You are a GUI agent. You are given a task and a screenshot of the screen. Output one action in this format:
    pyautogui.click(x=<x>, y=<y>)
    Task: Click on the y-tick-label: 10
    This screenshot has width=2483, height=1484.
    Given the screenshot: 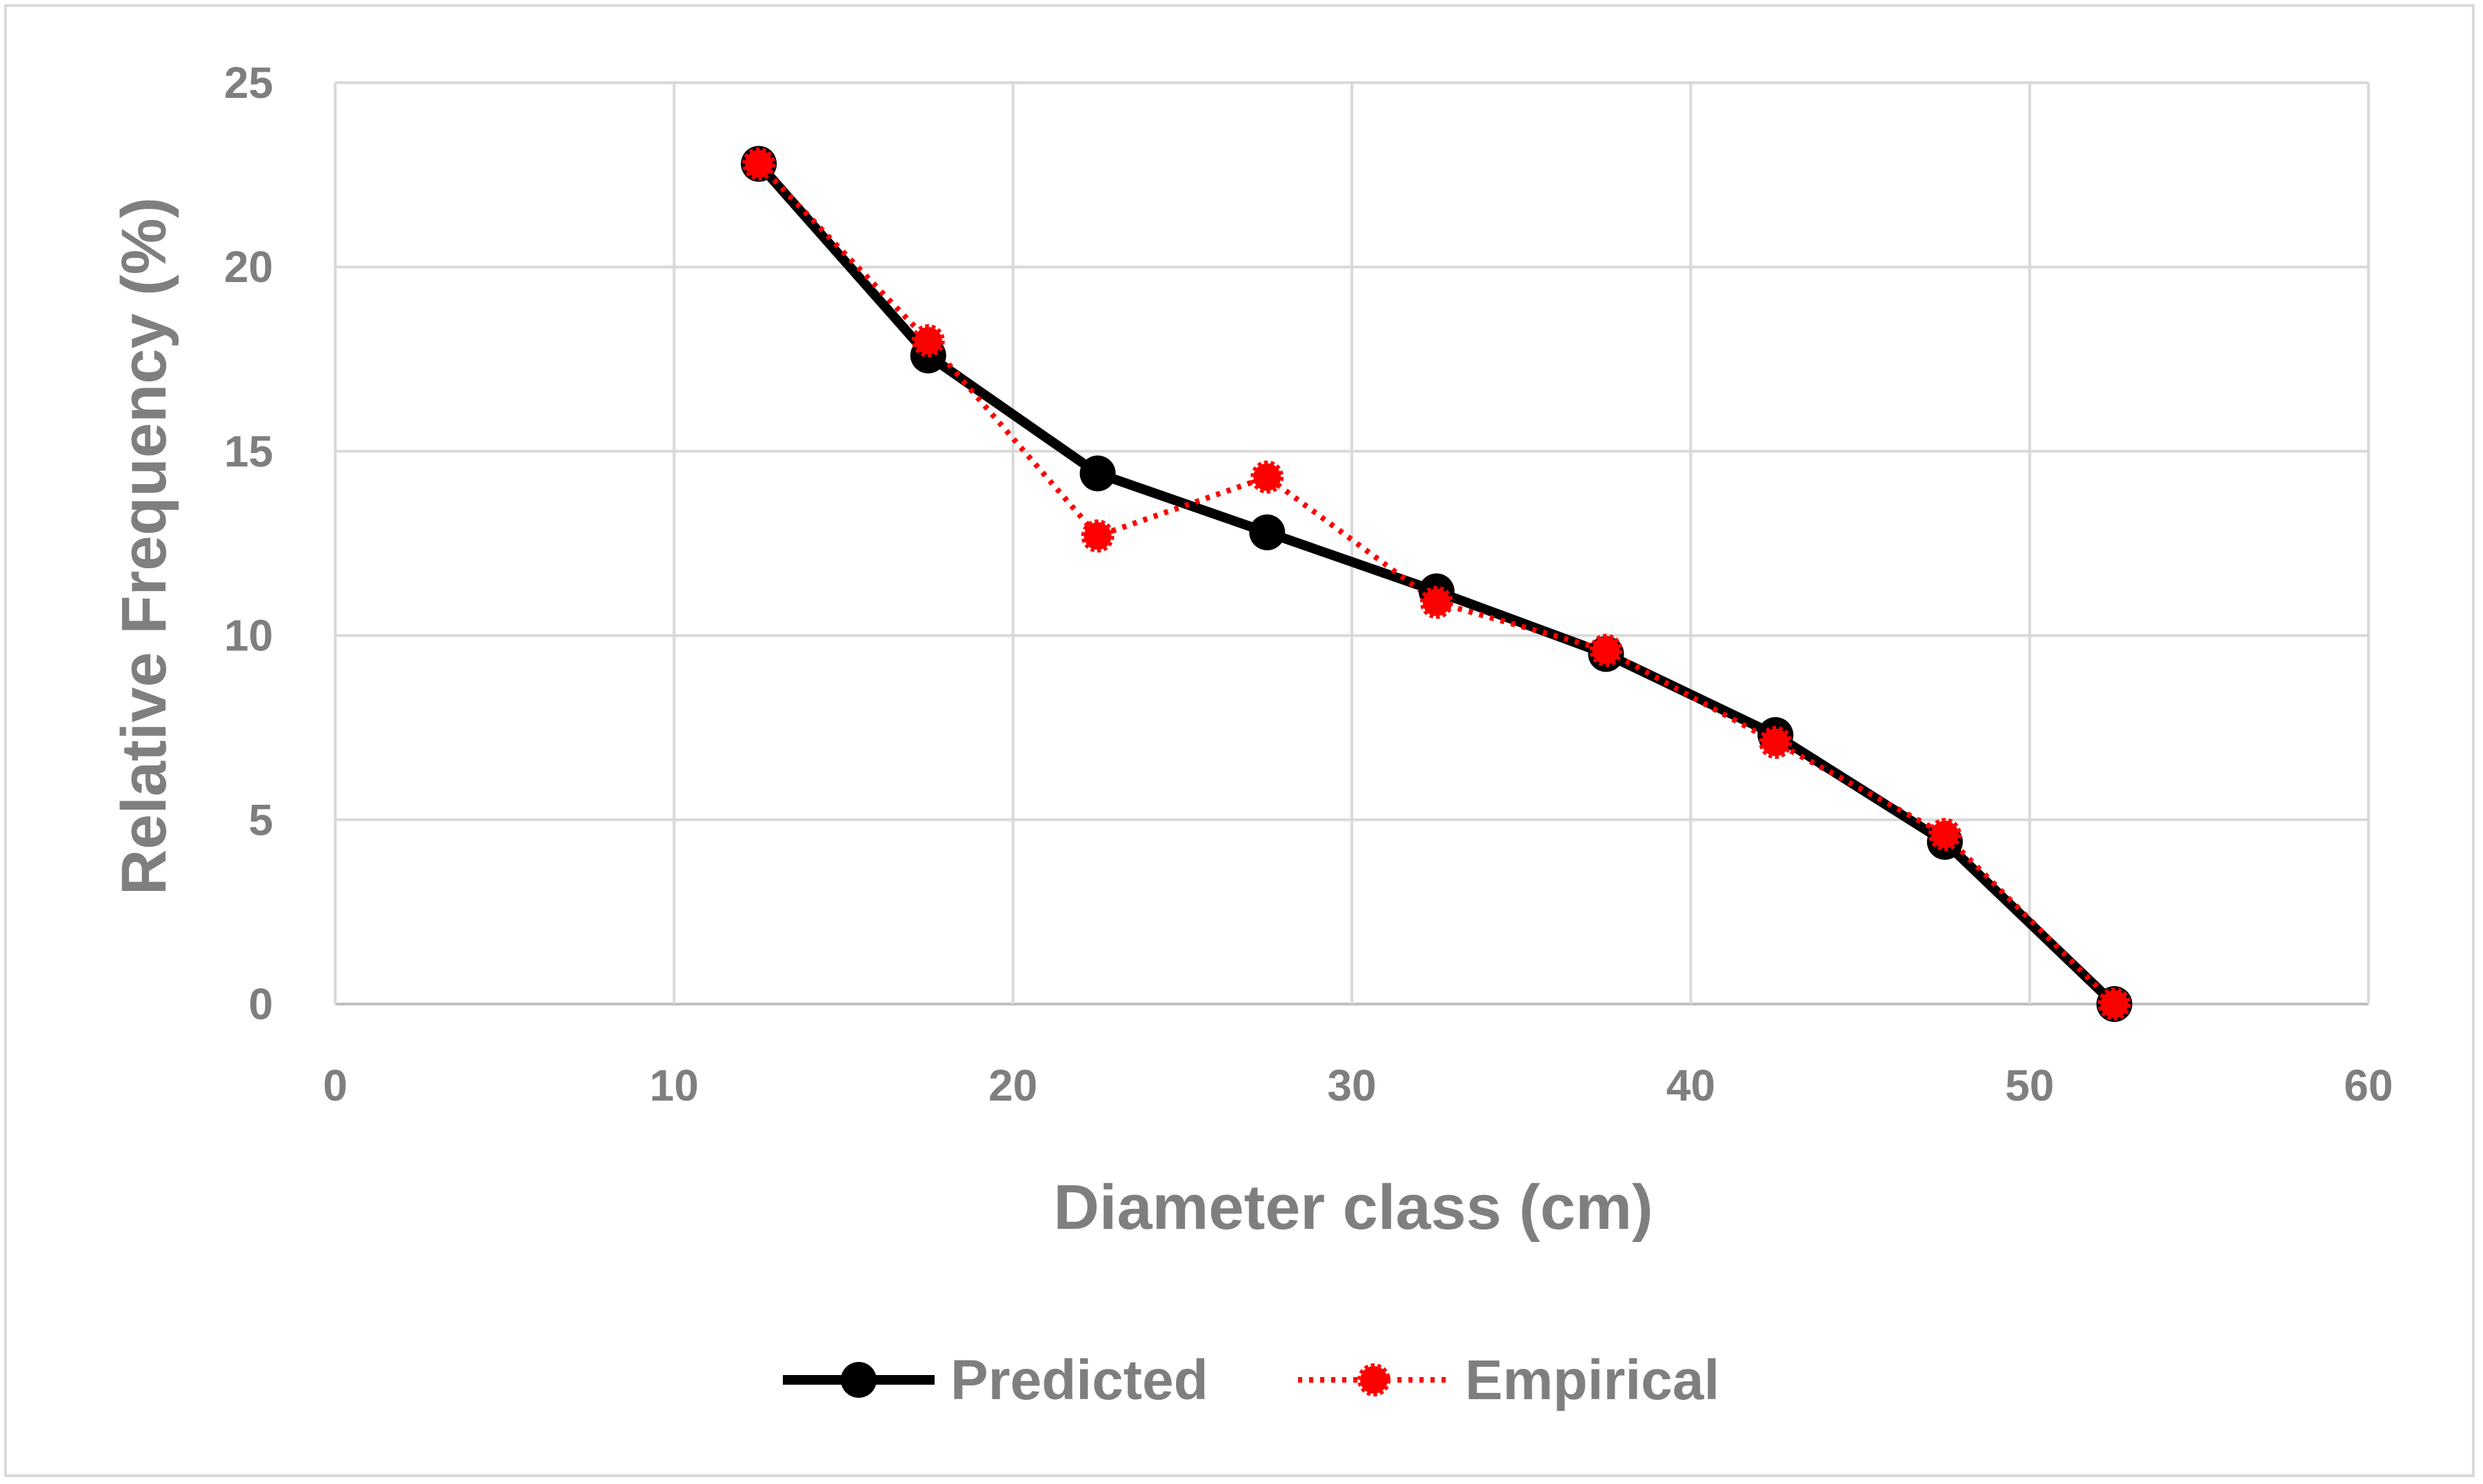 What is the action you would take?
    pyautogui.click(x=249, y=636)
    